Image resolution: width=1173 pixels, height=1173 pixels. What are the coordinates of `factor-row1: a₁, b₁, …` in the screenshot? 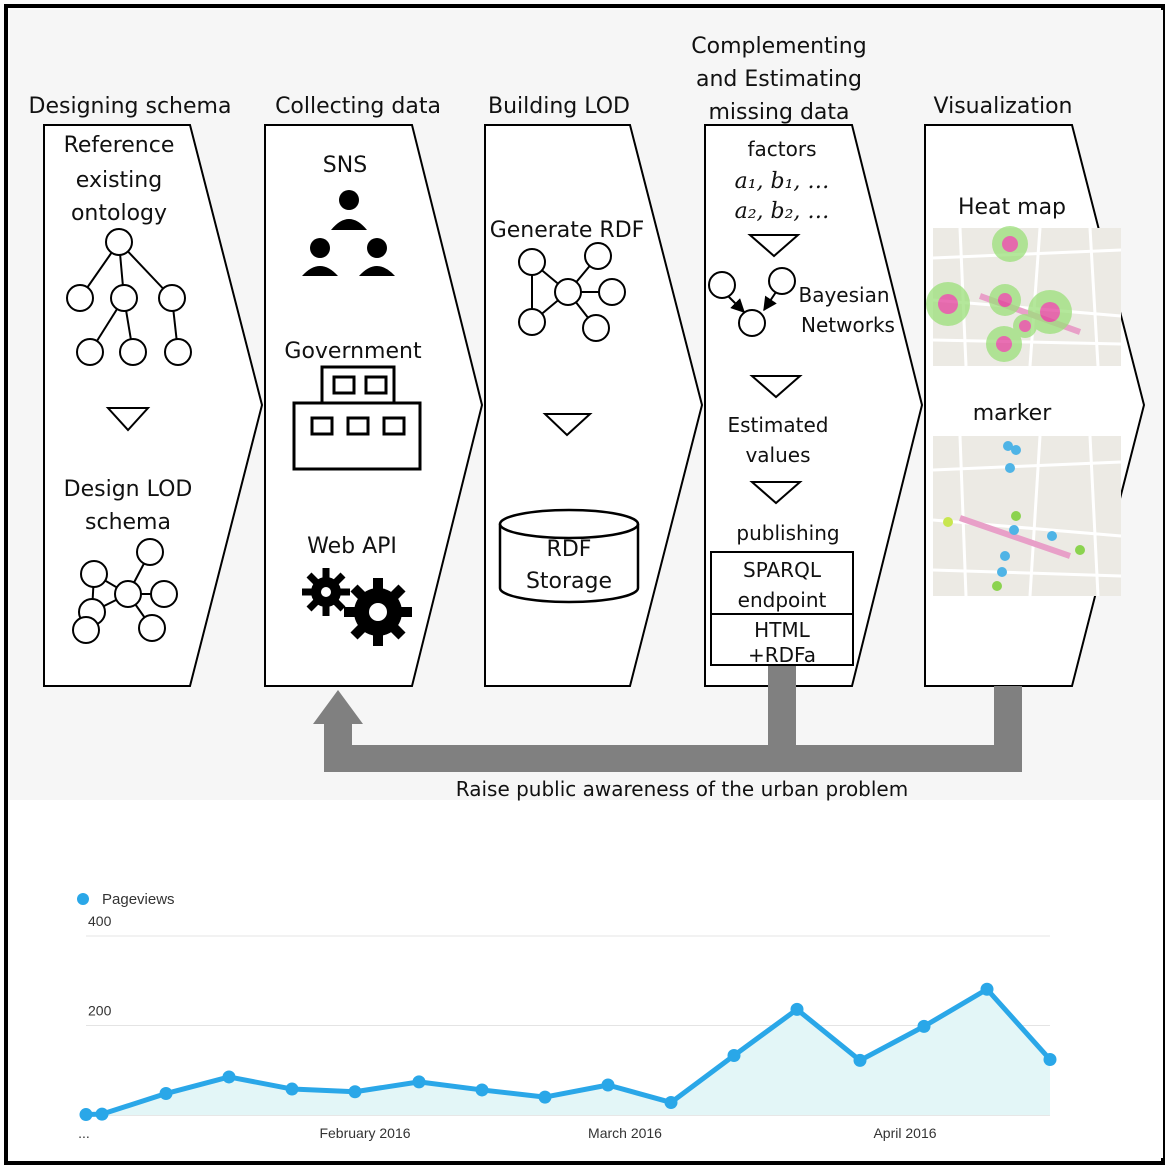 It's located at (782, 181).